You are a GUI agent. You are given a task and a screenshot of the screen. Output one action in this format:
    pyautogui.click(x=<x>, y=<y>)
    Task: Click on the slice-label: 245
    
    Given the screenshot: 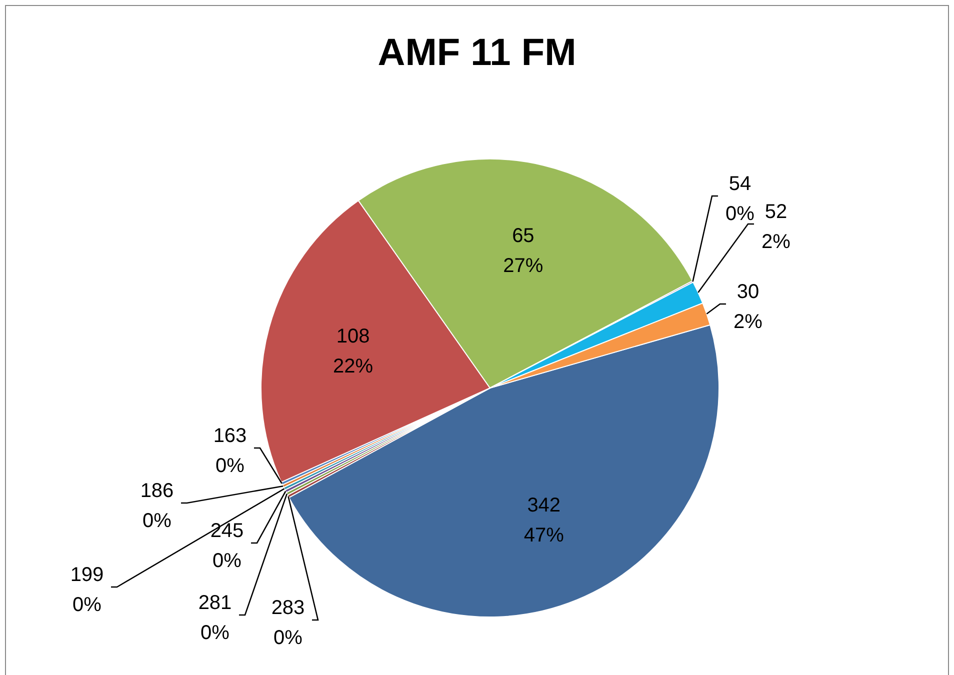 What is the action you would take?
    pyautogui.click(x=227, y=531)
    